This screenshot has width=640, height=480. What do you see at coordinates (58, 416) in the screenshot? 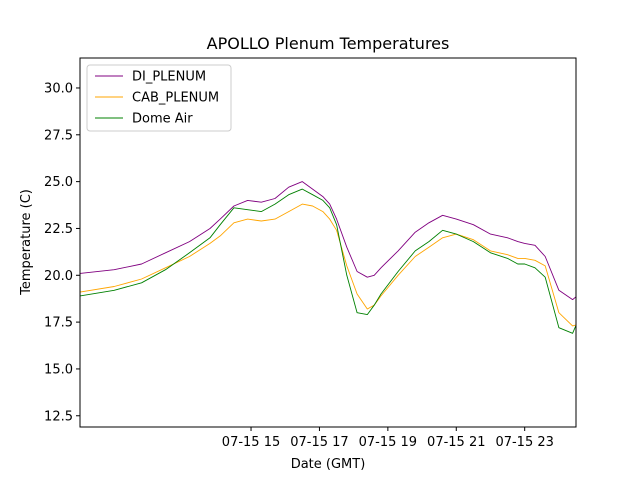
I see `y-tick-label: 12.5` at bounding box center [58, 416].